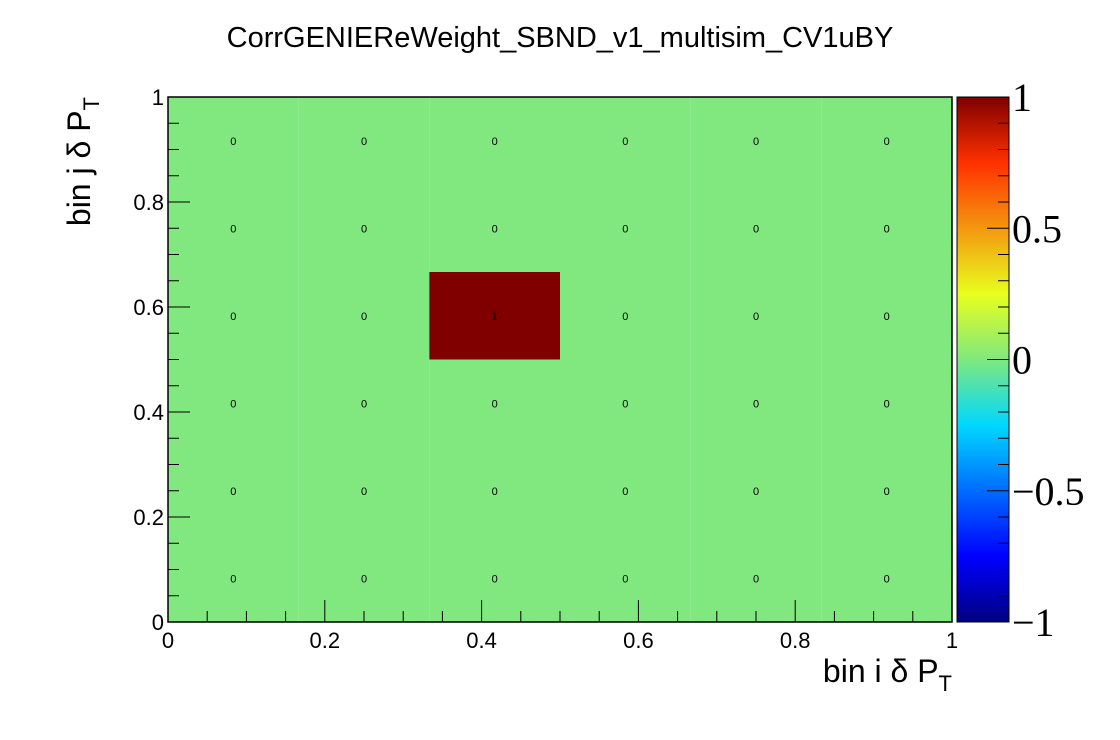  Describe the element at coordinates (158, 622) in the screenshot. I see `y-tick-label: 0` at that location.